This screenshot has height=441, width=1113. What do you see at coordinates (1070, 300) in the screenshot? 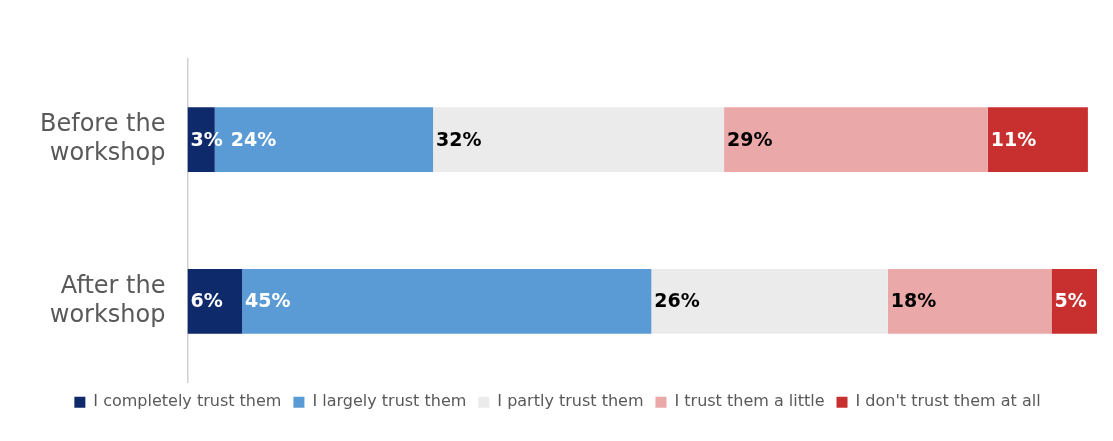
I see `data-label: 5%` at bounding box center [1070, 300].